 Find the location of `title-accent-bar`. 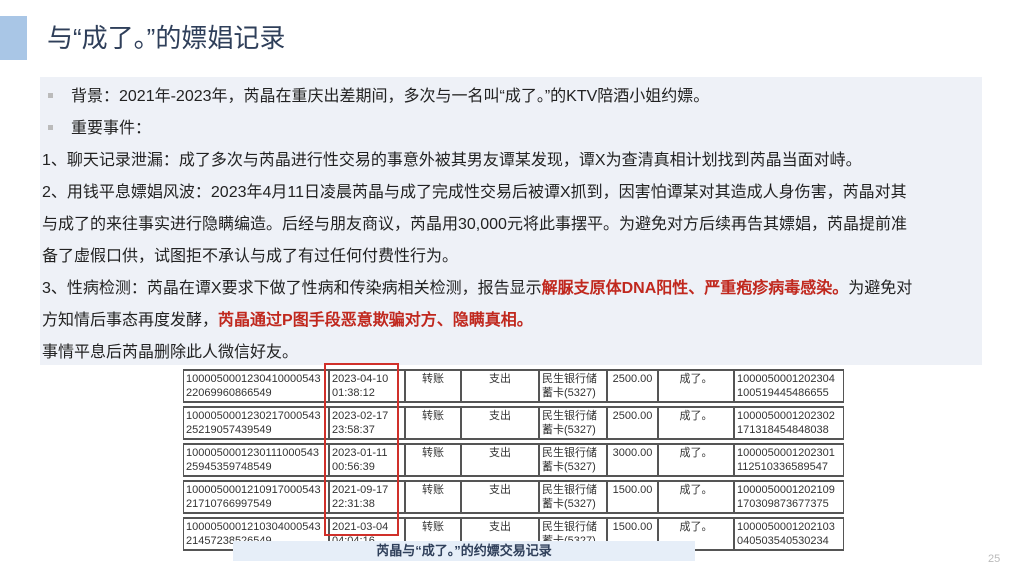

title-accent-bar is located at coordinates (13, 38).